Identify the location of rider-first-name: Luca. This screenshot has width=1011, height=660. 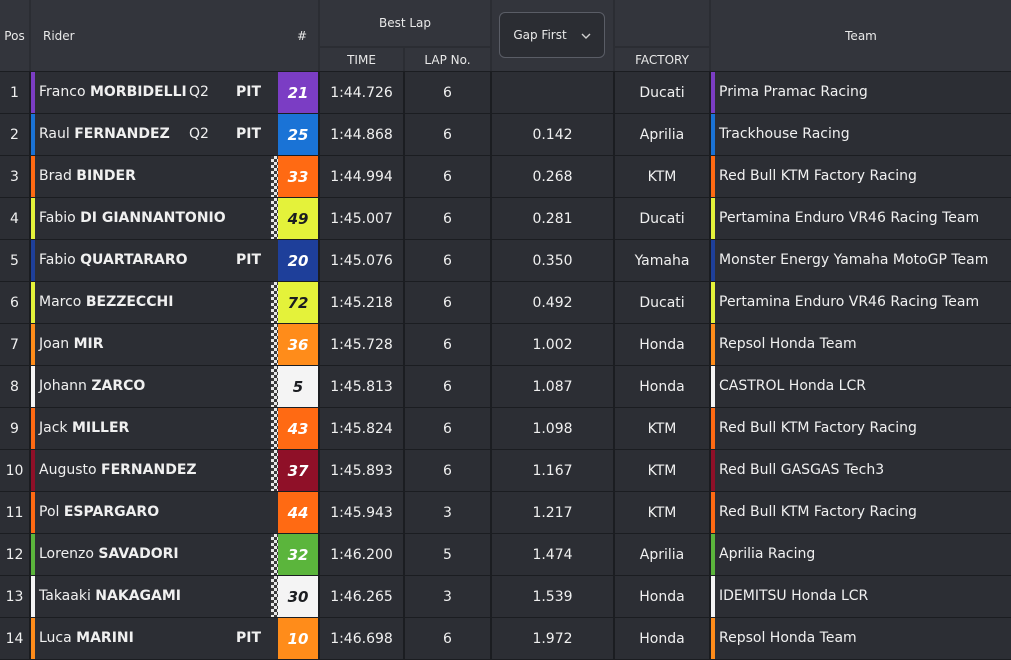
(55, 638).